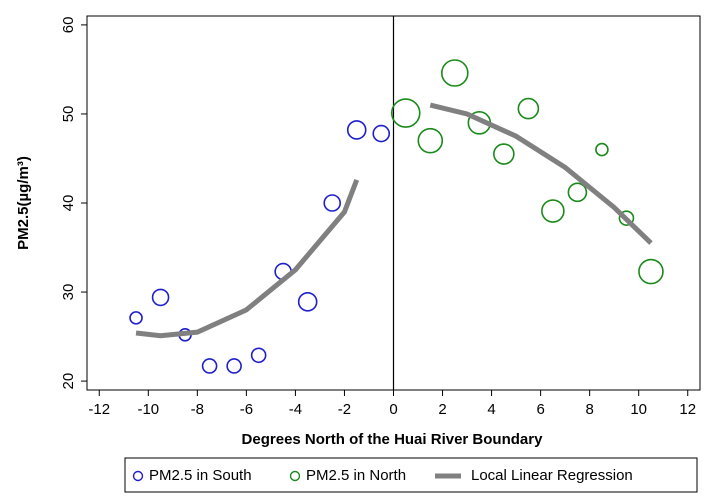  What do you see at coordinates (589, 409) in the screenshot?
I see `x-tick-label: 8` at bounding box center [589, 409].